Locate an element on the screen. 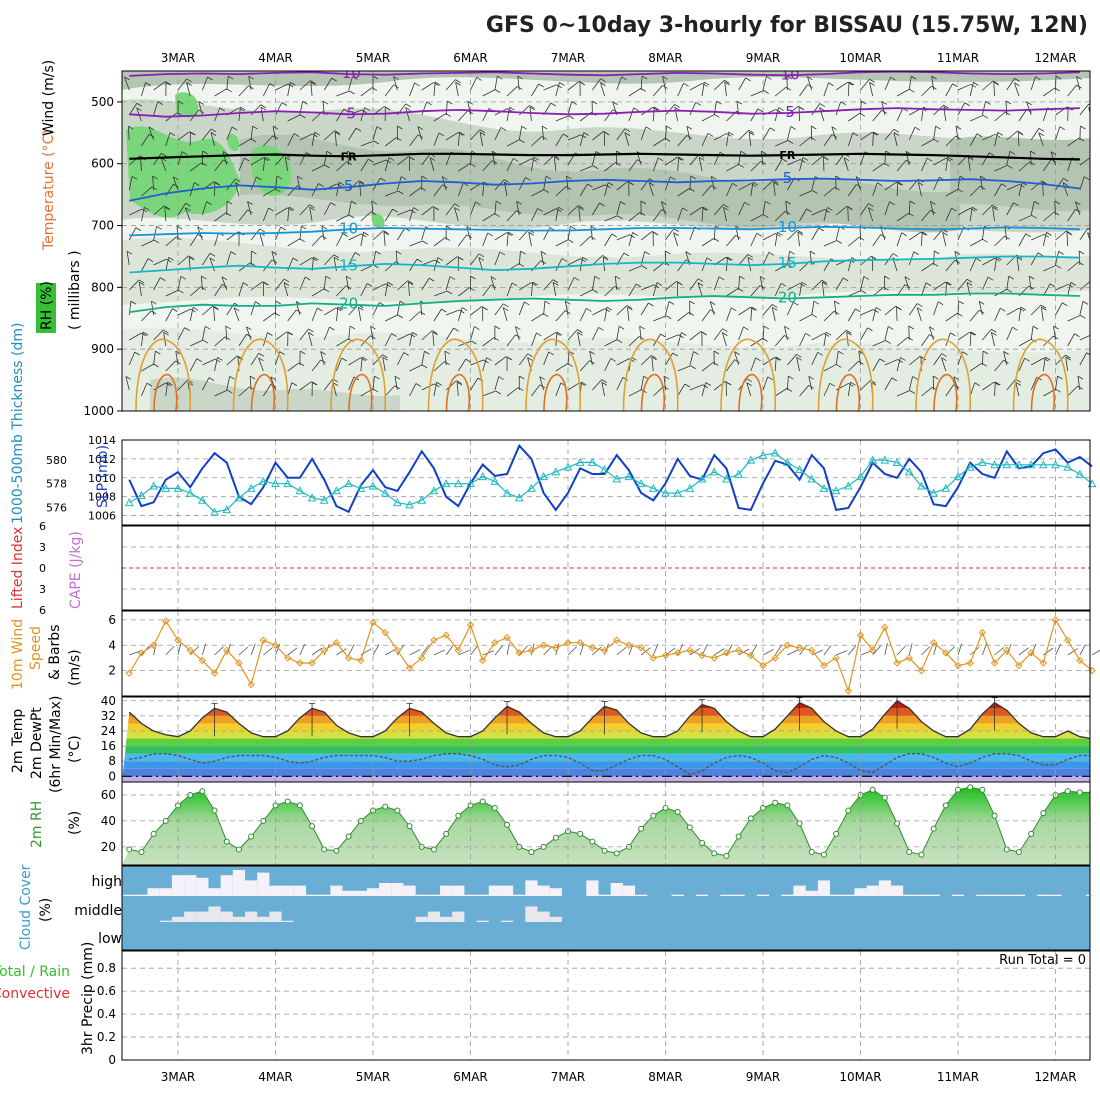 The width and height of the screenshot is (1100, 1100). isotherm-label: 20 is located at coordinates (787, 297).